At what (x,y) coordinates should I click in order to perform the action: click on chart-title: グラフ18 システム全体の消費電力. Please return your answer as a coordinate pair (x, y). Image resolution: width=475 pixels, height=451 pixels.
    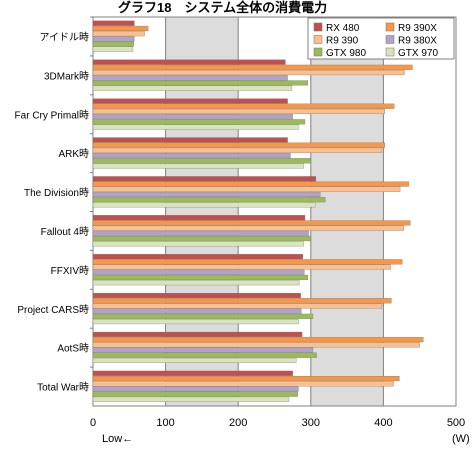
    Looking at the image, I should click on (222, 7).